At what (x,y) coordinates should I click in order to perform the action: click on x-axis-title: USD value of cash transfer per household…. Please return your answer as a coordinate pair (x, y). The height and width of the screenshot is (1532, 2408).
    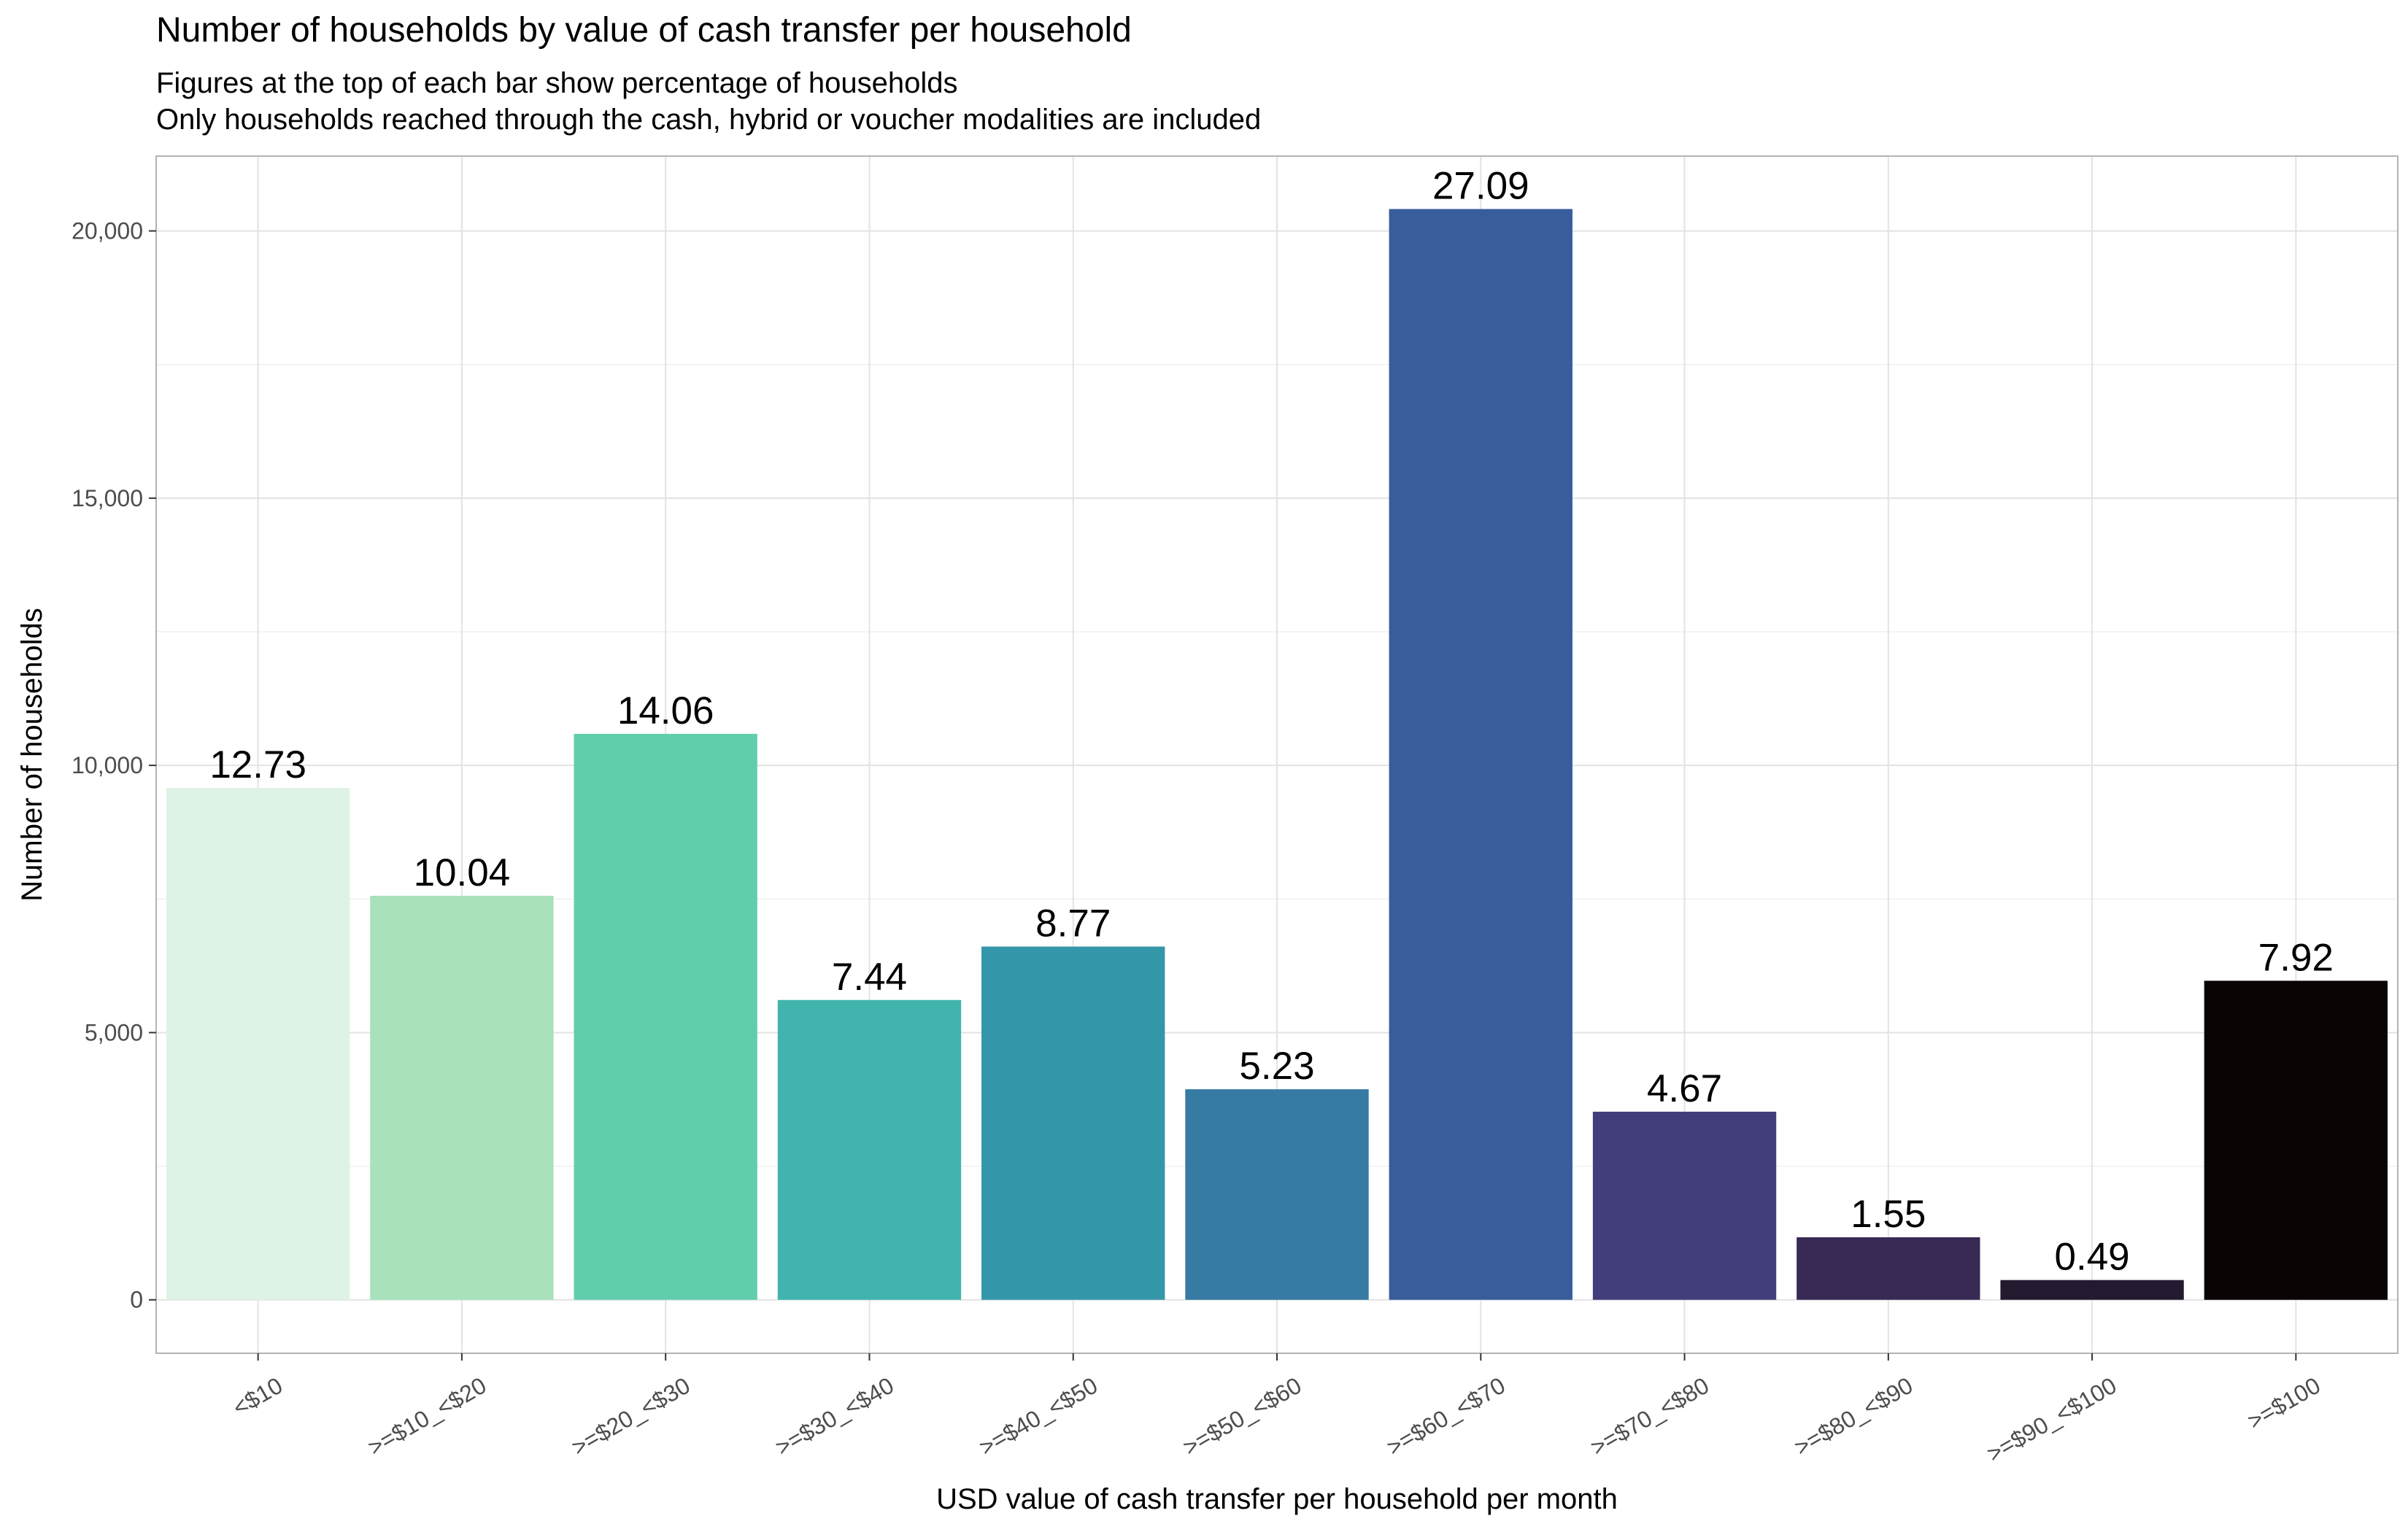
    Looking at the image, I should click on (1277, 1499).